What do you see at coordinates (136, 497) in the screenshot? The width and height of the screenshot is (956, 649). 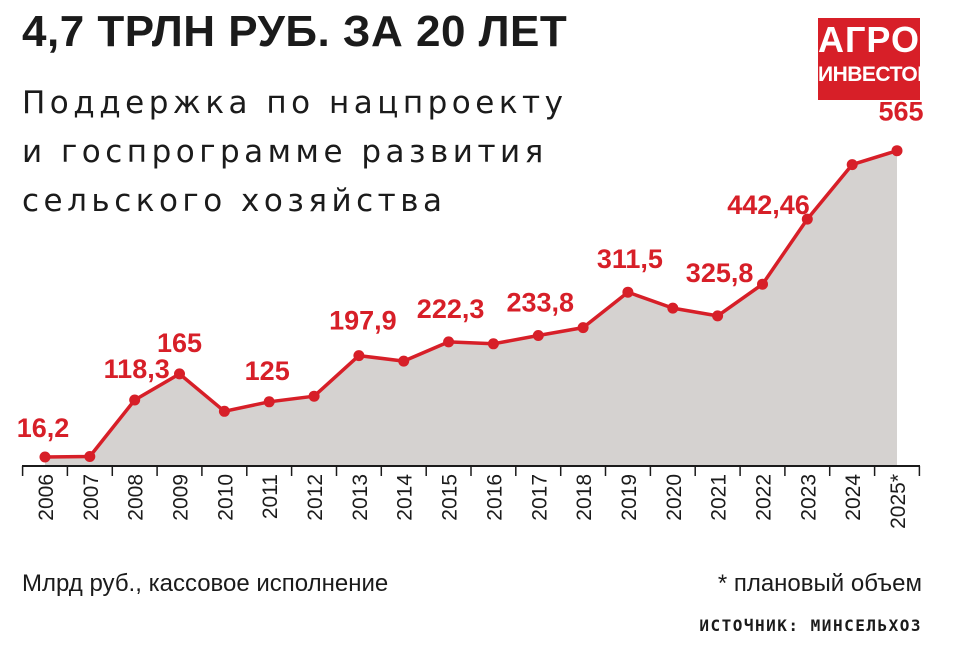 I see `x-tick-label-2008: 2008` at bounding box center [136, 497].